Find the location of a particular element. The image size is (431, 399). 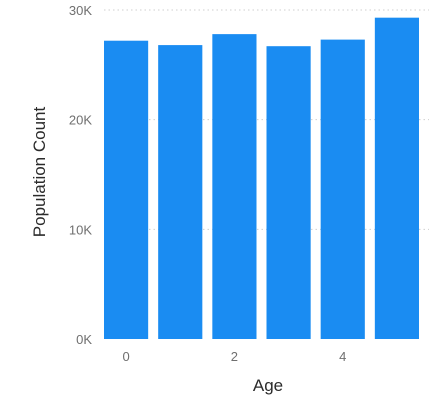

x-tick-label: 4 is located at coordinates (342, 356).